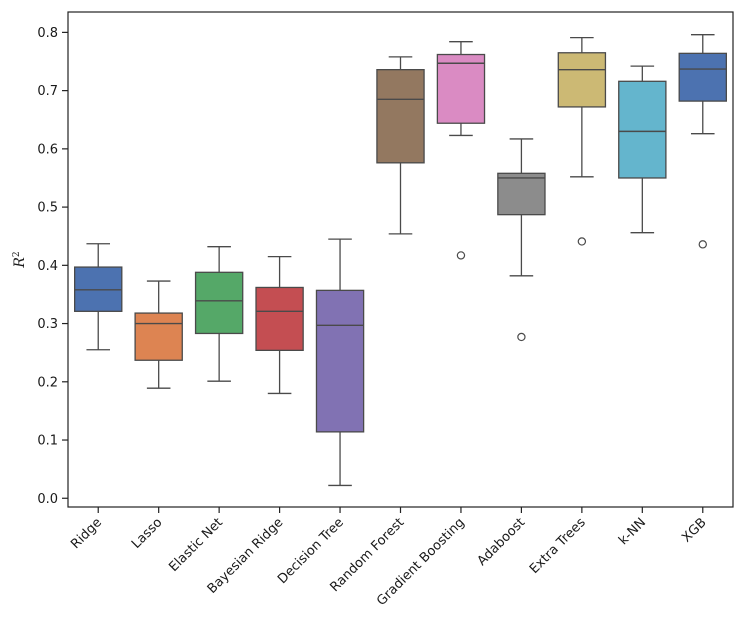  Describe the element at coordinates (20, 263) in the screenshot. I see `y-axis-label-base: R` at that location.